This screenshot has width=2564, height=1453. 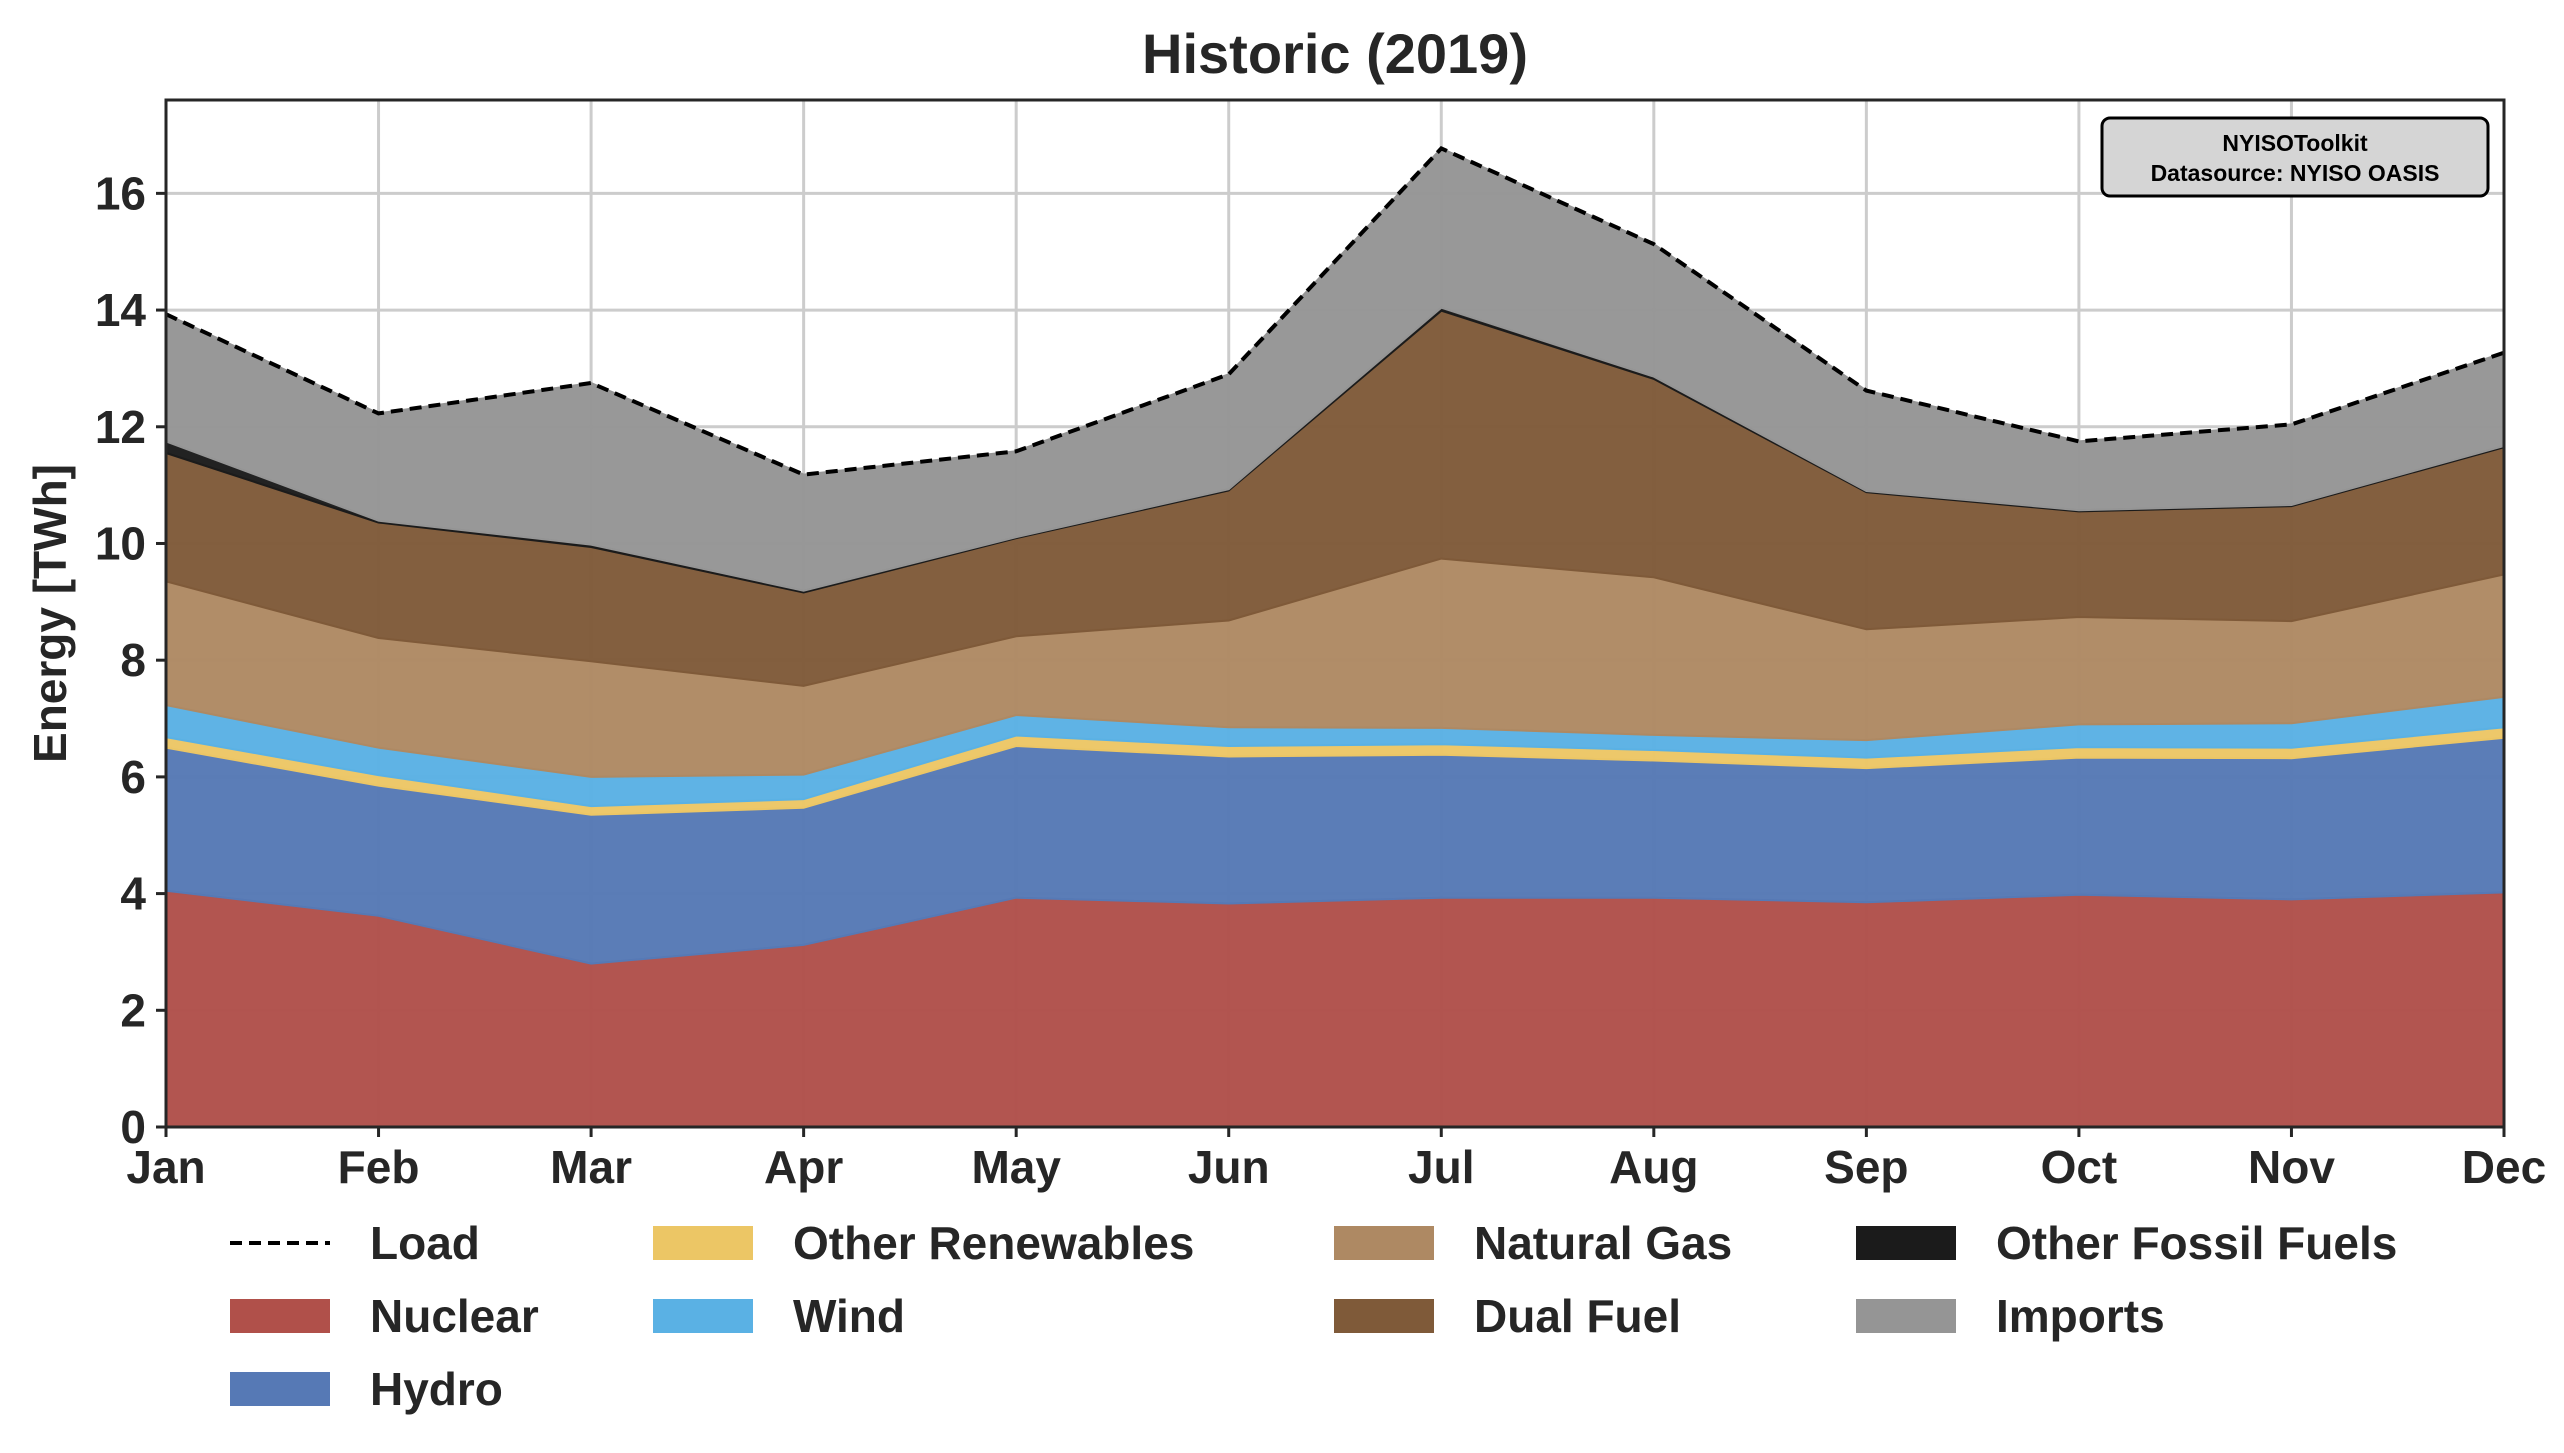 I want to click on legend-swatch-imports, so click(x=1906, y=1316).